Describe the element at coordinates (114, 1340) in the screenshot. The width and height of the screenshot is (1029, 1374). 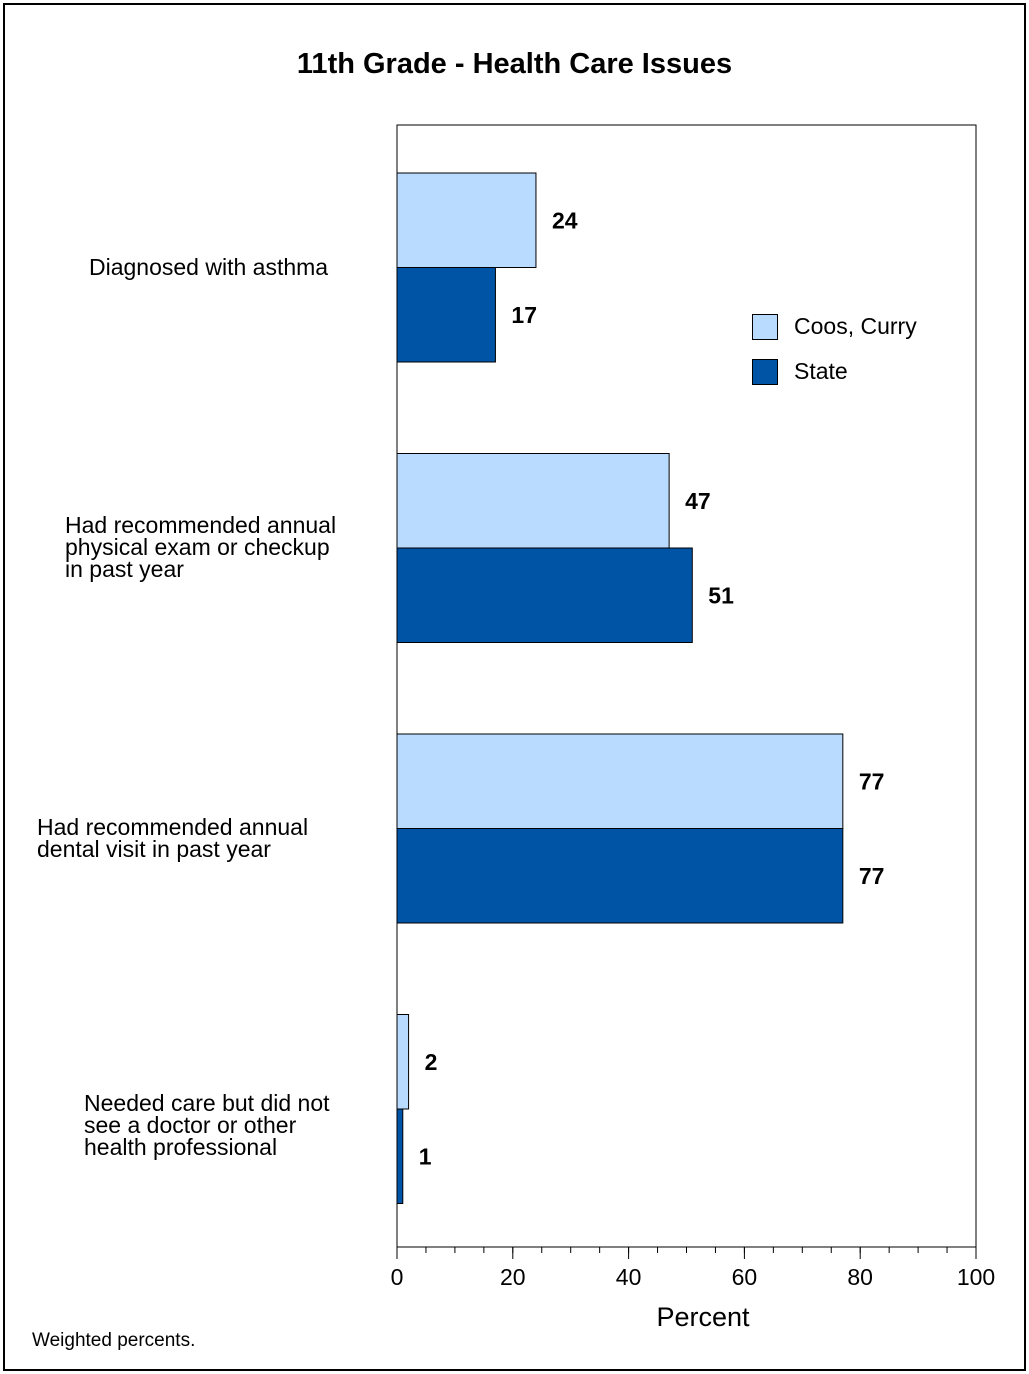
I see `footnote: Weighted percents.` at that location.